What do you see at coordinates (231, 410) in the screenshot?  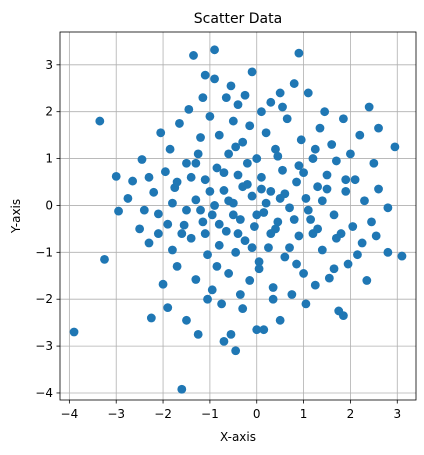 I see `x-ticks: −4 −3 −2 −1 0 1 2 3` at bounding box center [231, 410].